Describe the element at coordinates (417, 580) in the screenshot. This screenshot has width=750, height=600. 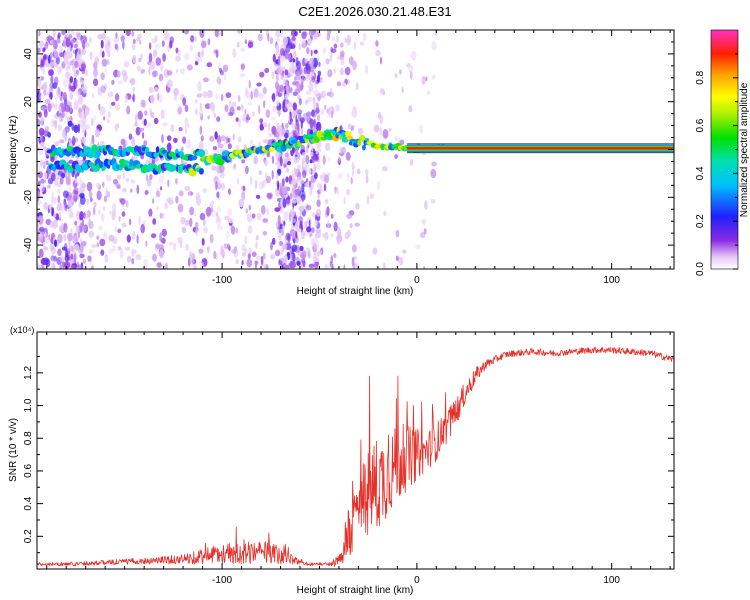
I see `snr-xtick-label: 0` at that location.